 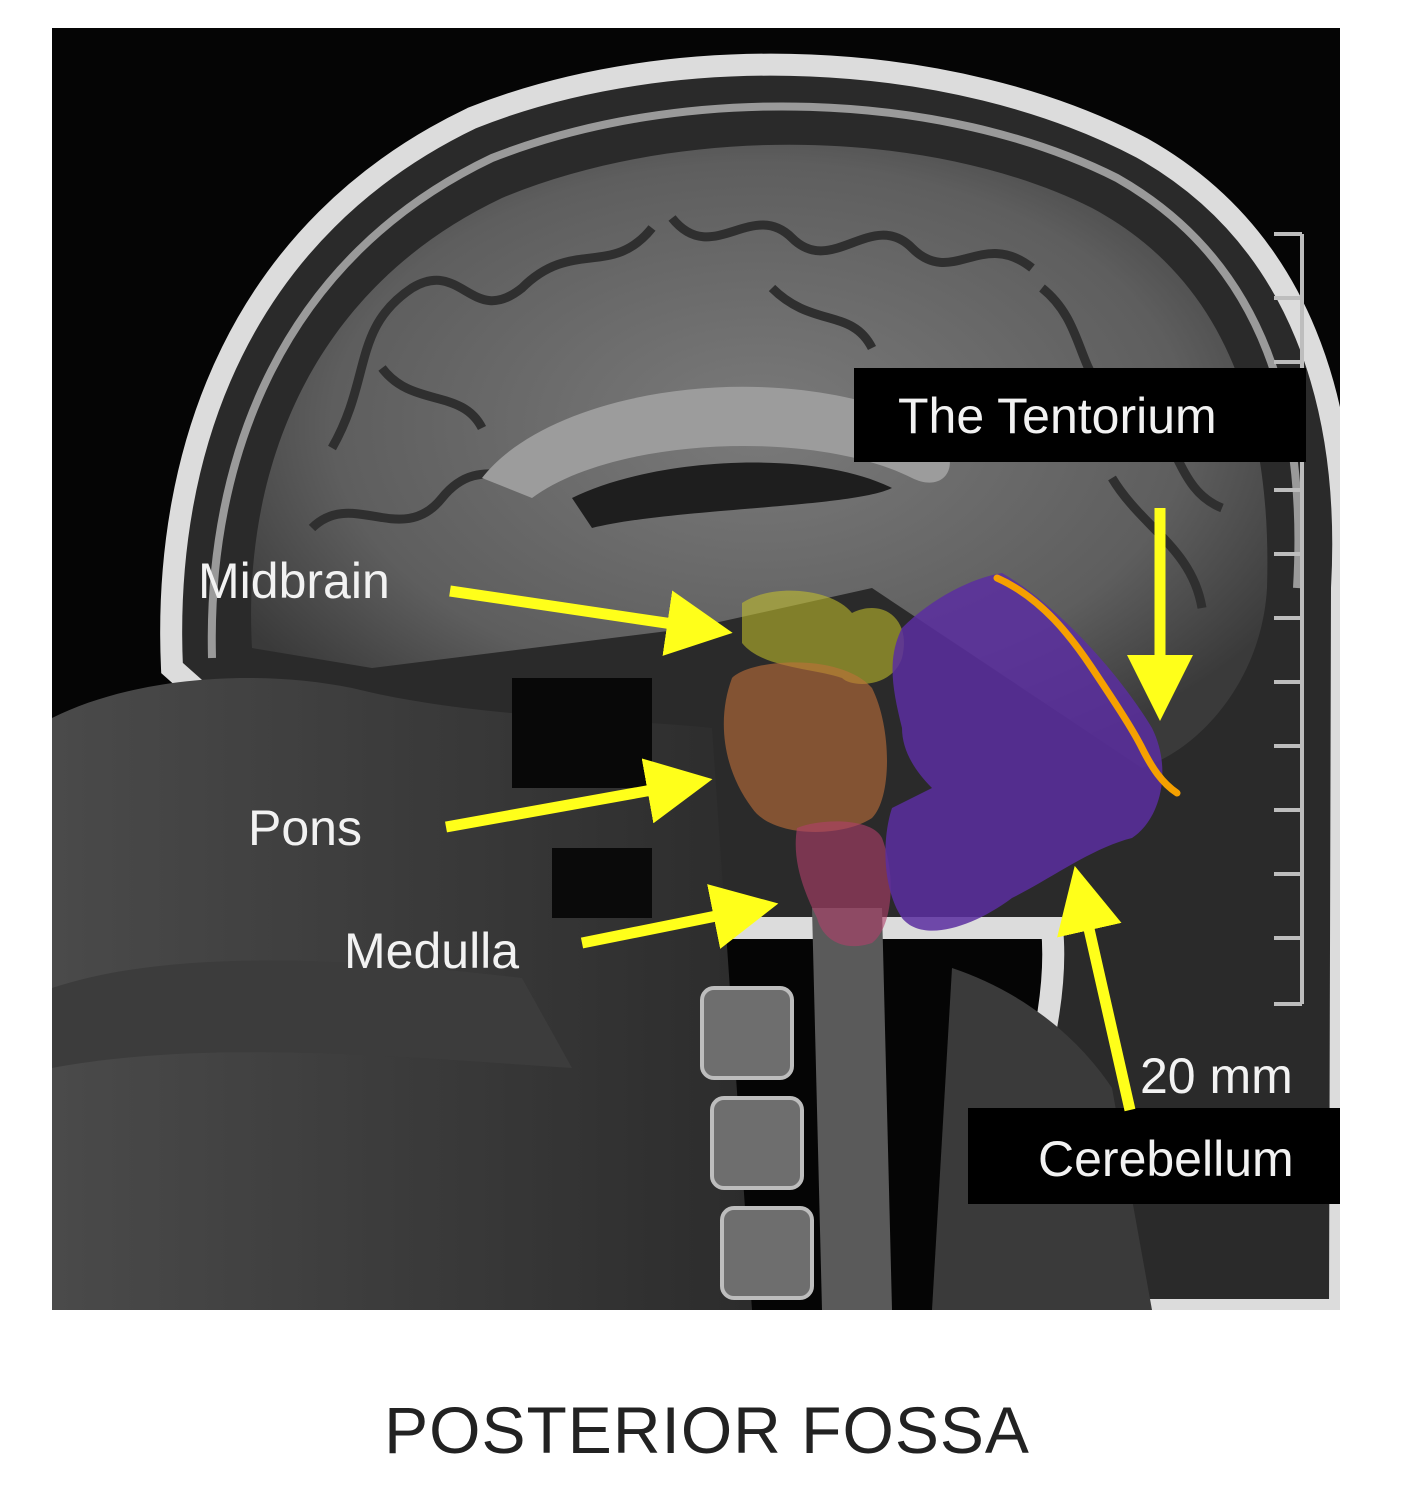 I want to click on cerebellum-overlay, so click(x=1024, y=752).